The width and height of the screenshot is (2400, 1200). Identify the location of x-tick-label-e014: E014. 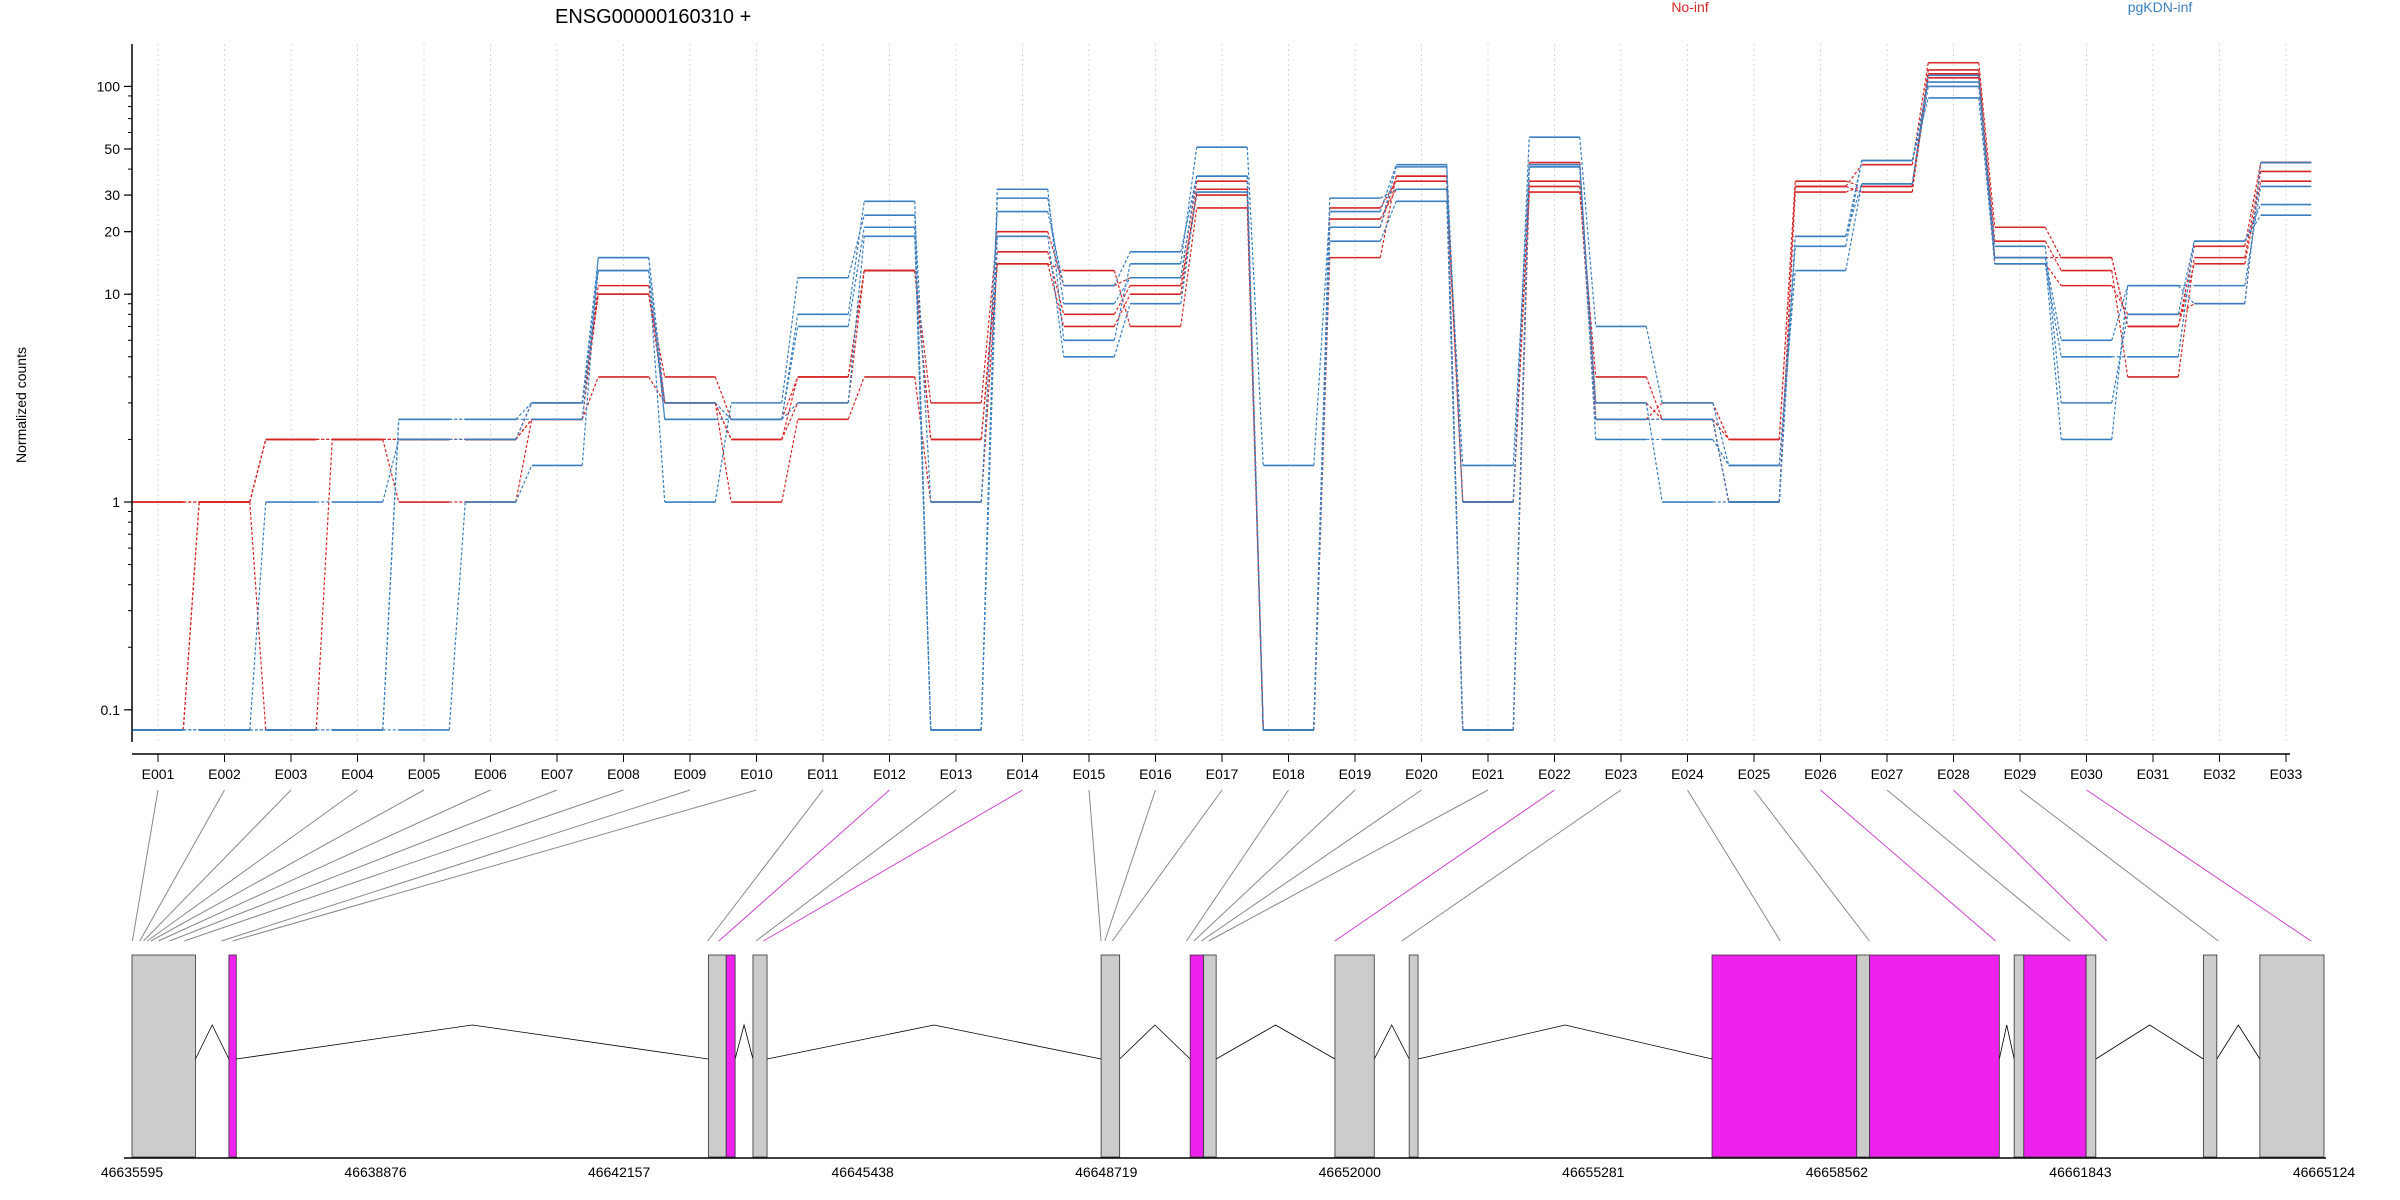
(1022, 774).